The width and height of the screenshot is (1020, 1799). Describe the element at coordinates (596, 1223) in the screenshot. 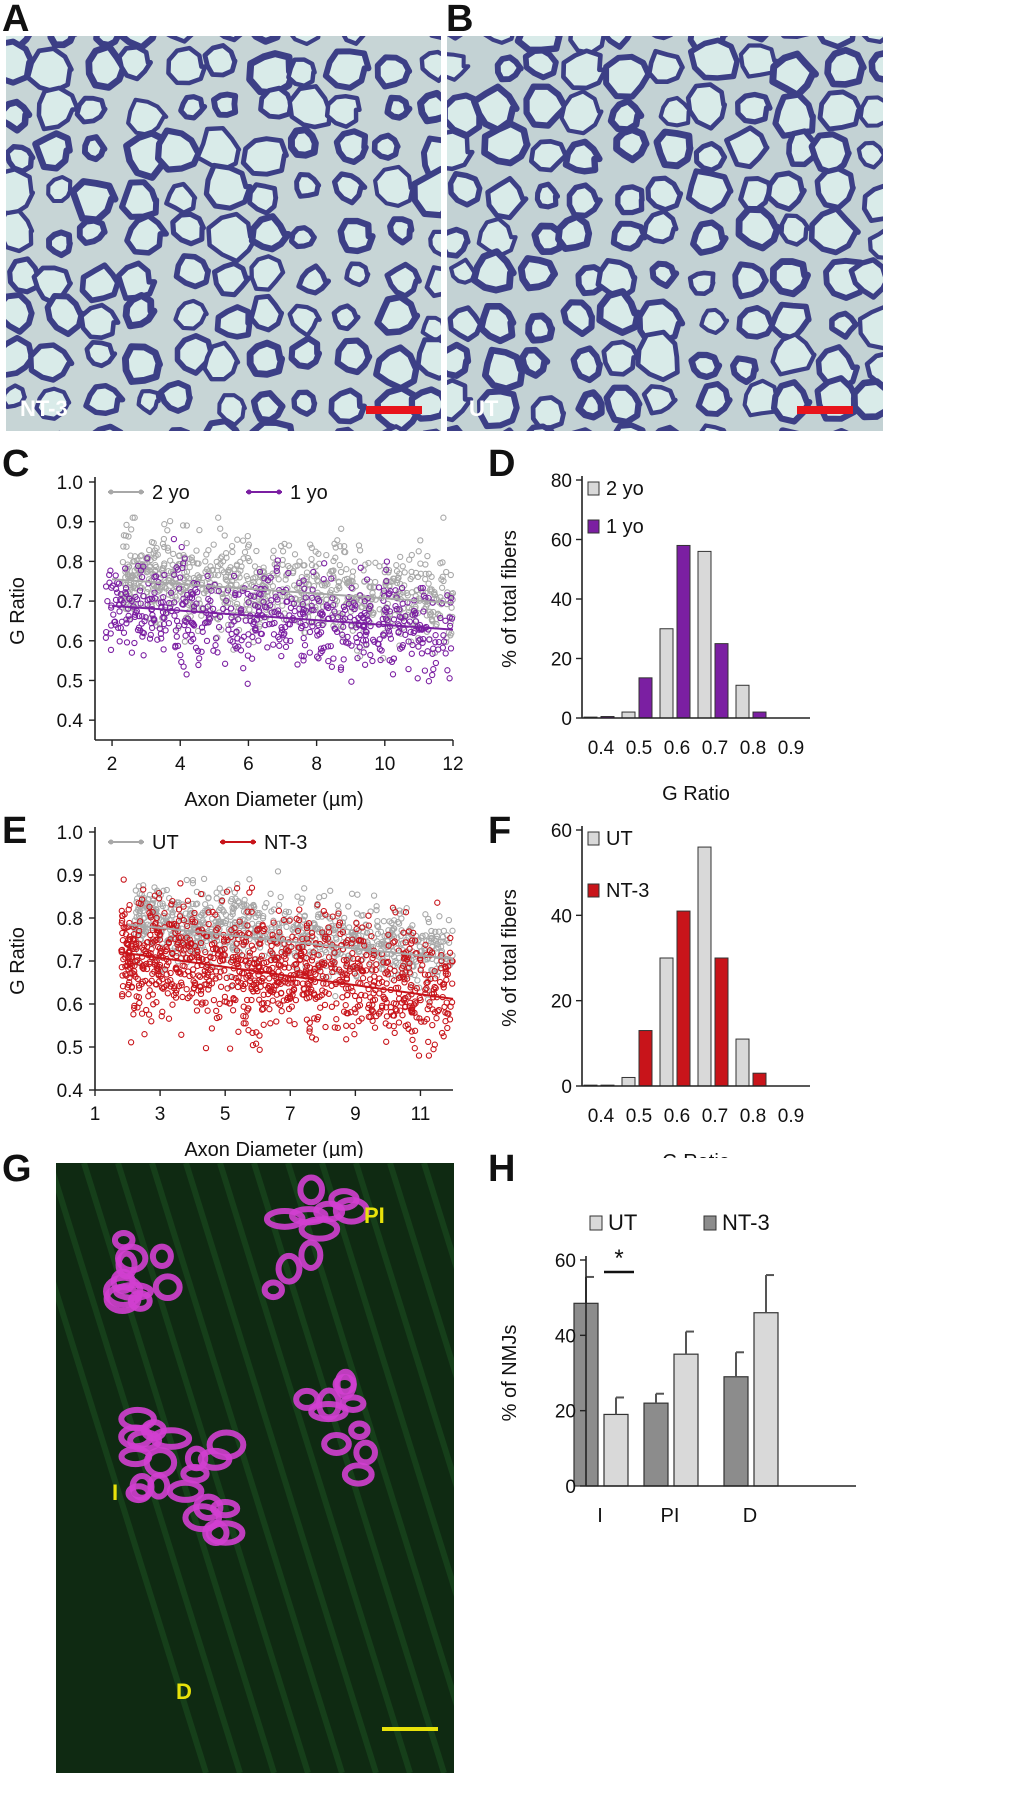

I see `legend-swatch` at that location.